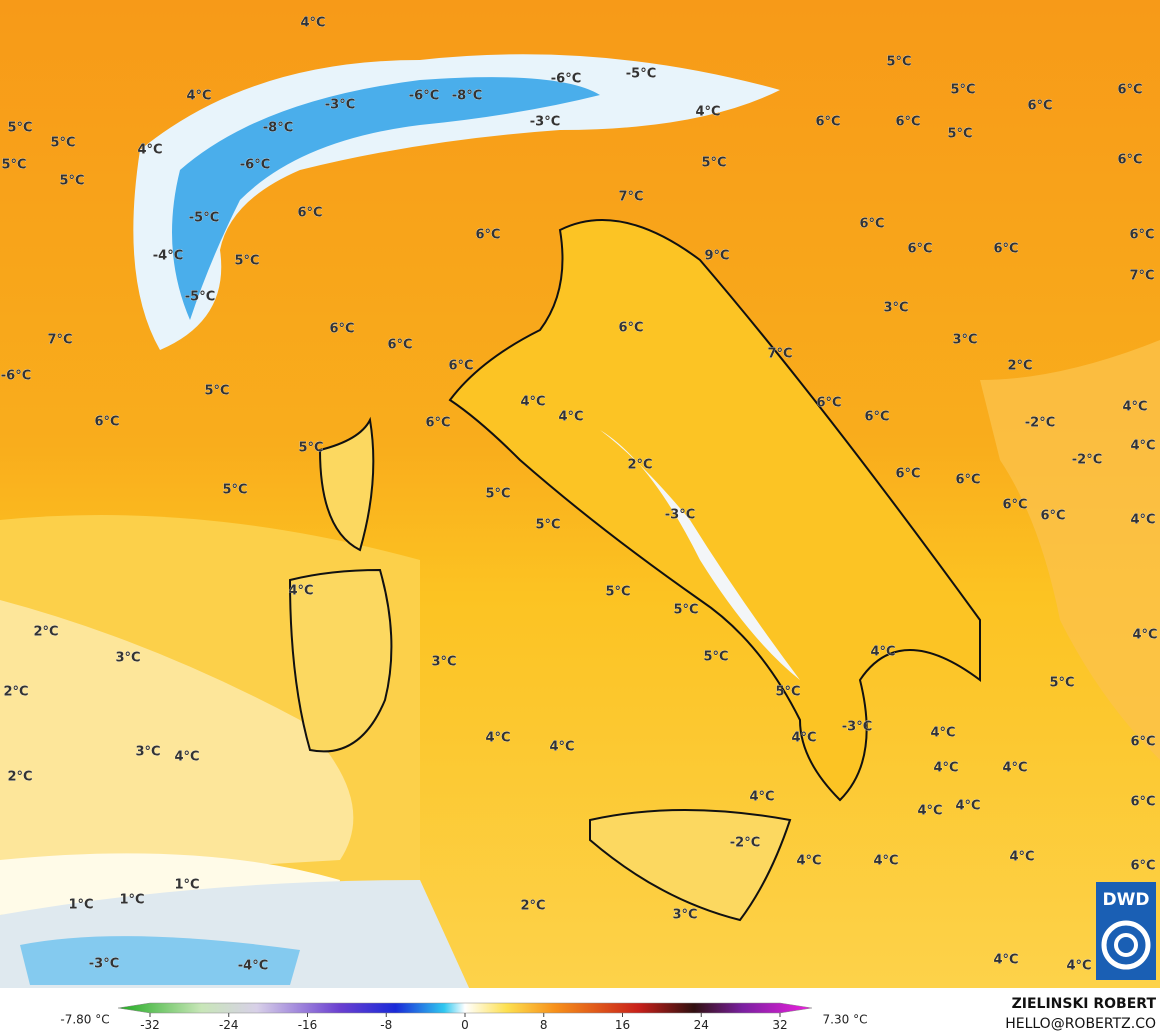  I want to click on colorbar-tick-label: 32, so click(779, 1025).